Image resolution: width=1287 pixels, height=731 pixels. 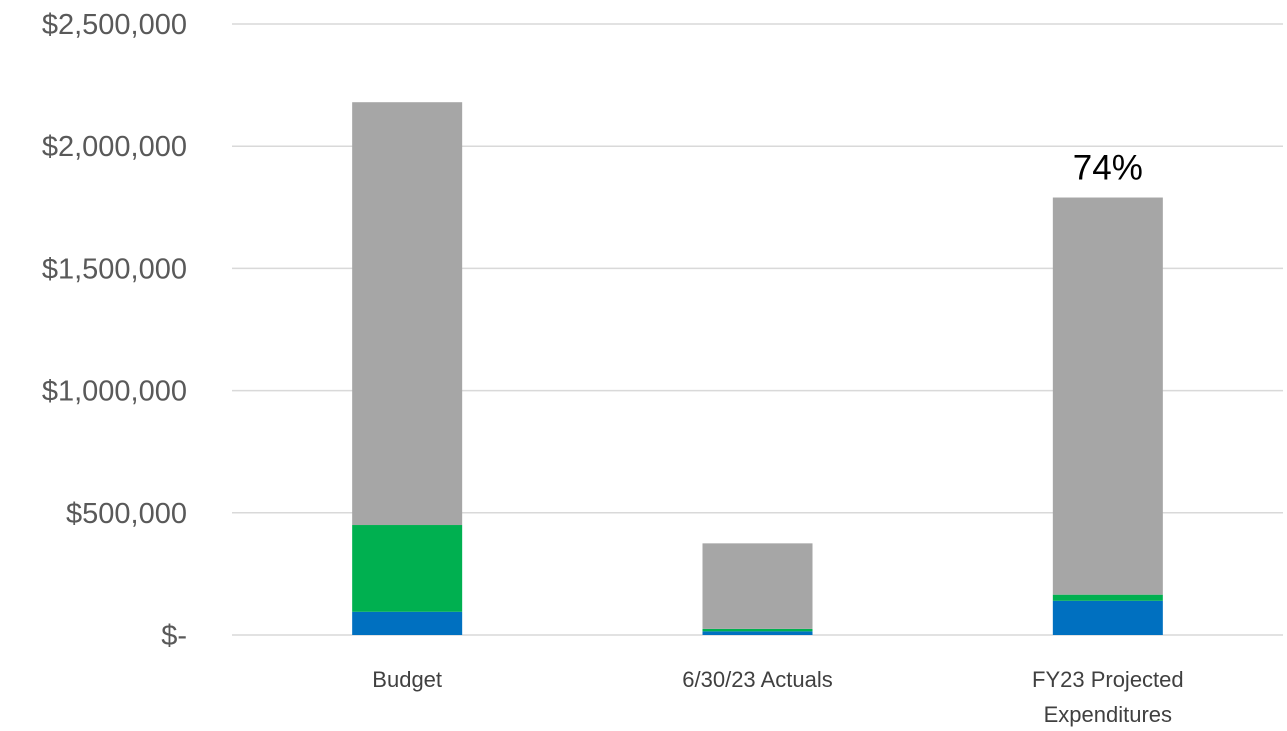 What do you see at coordinates (407, 679) in the screenshot?
I see `x-category-label: Budget` at bounding box center [407, 679].